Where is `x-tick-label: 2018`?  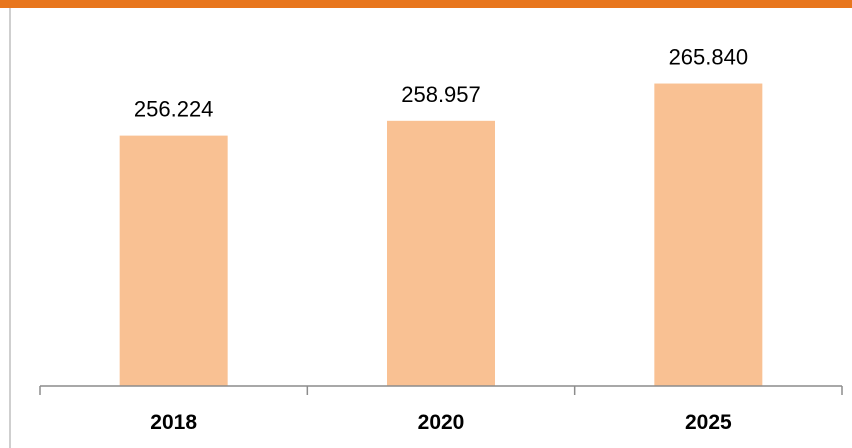 x-tick-label: 2018 is located at coordinates (173, 422).